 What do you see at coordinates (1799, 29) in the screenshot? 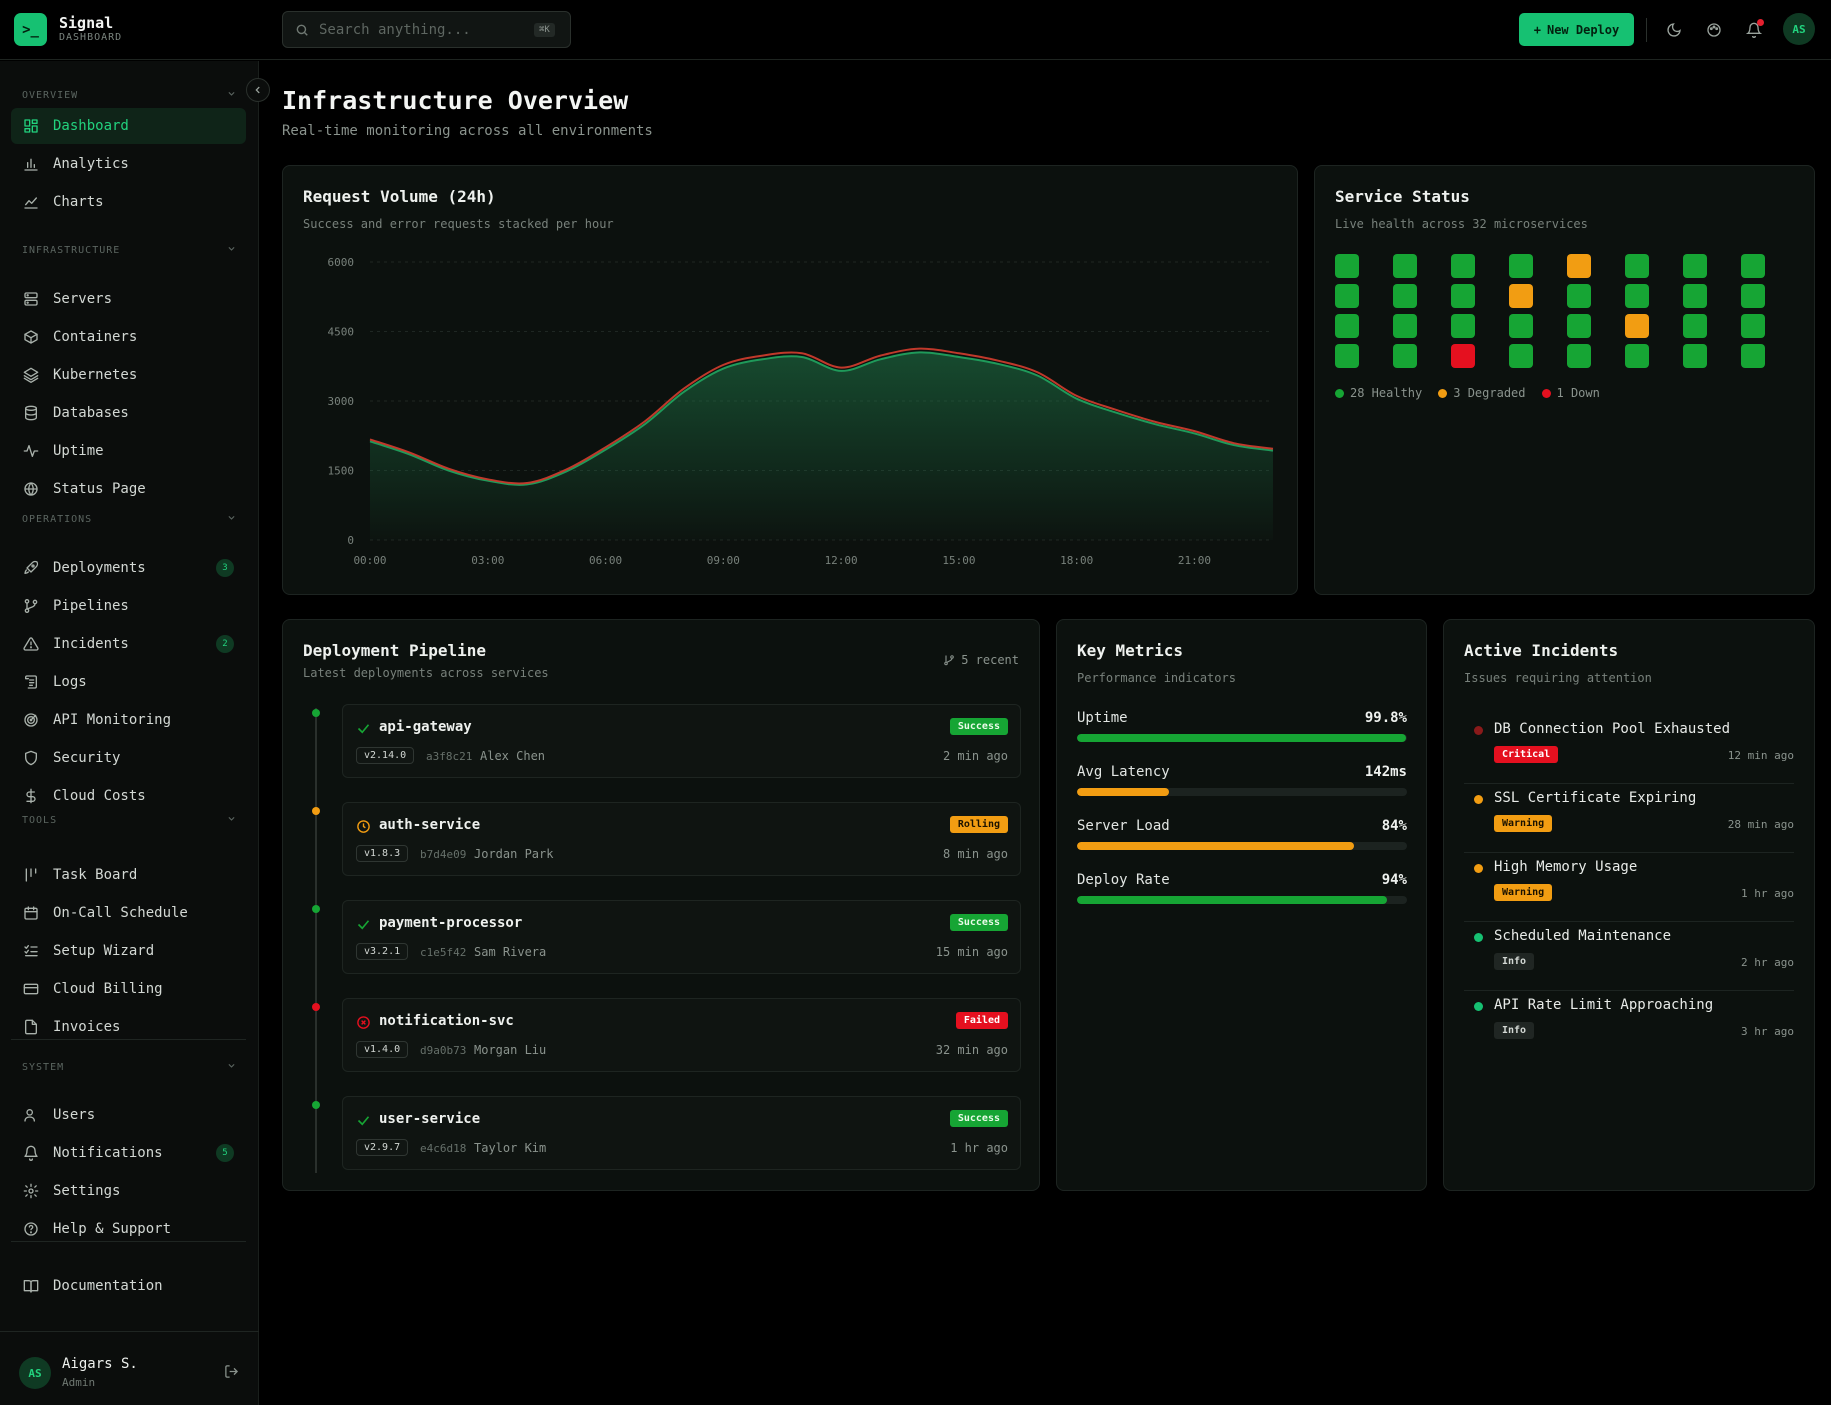
I see `user-avatar: AS` at bounding box center [1799, 29].